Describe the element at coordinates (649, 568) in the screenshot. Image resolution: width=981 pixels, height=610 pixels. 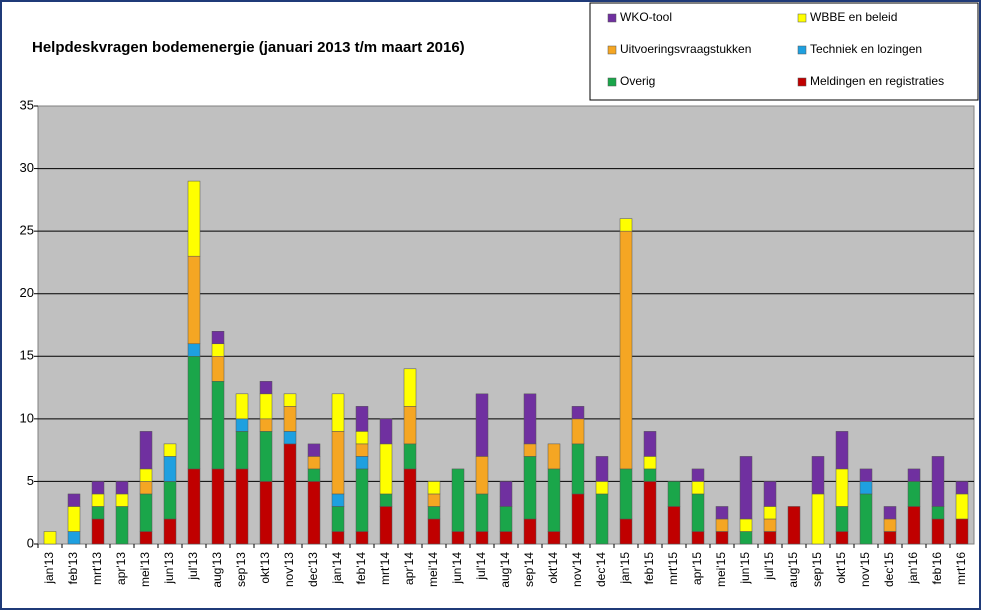
I see `x-tick-label: feb'15` at that location.